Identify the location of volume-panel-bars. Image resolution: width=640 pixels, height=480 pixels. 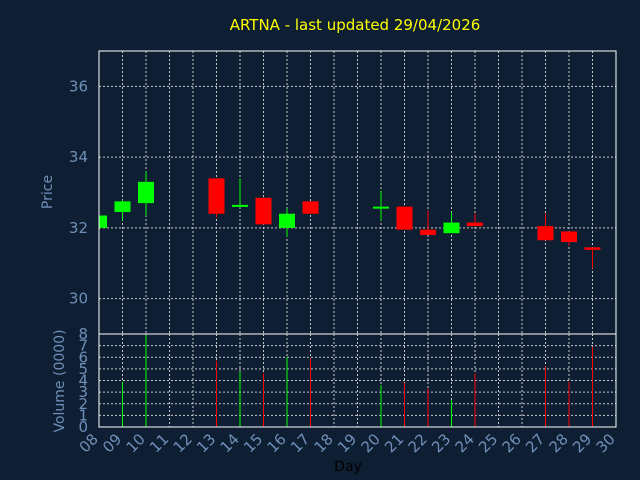
(345, 381).